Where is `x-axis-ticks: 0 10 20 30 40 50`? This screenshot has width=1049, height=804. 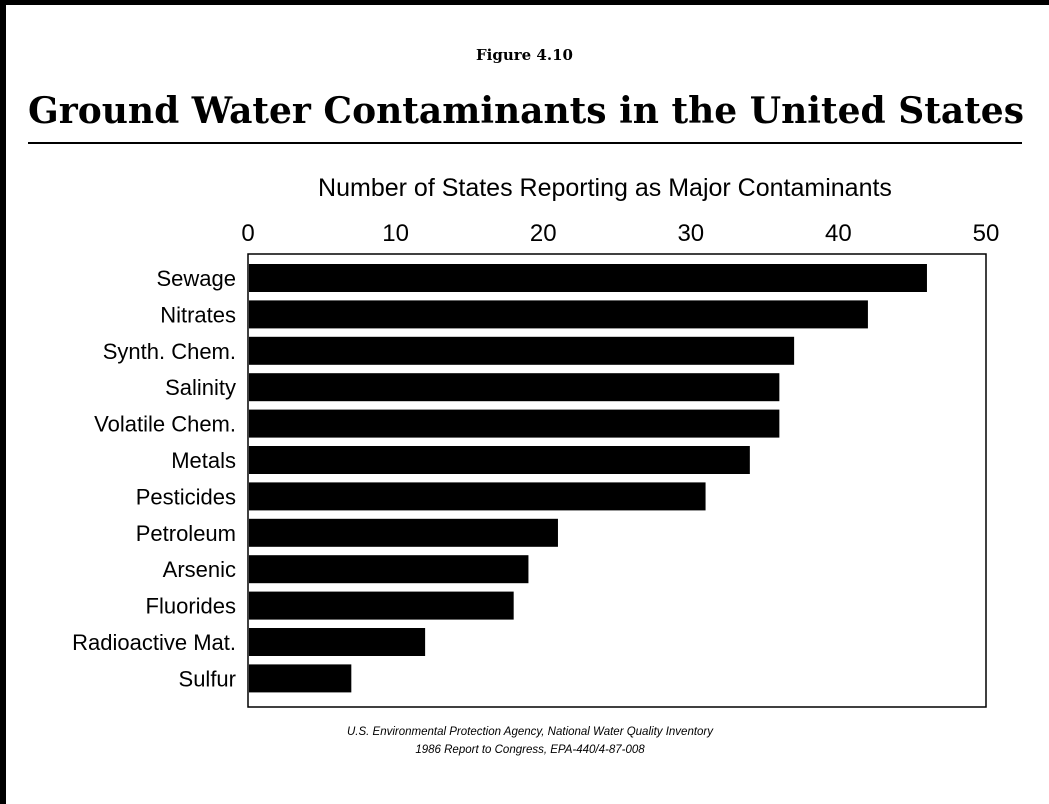
x-axis-ticks: 0 10 20 30 40 50 is located at coordinates (620, 233).